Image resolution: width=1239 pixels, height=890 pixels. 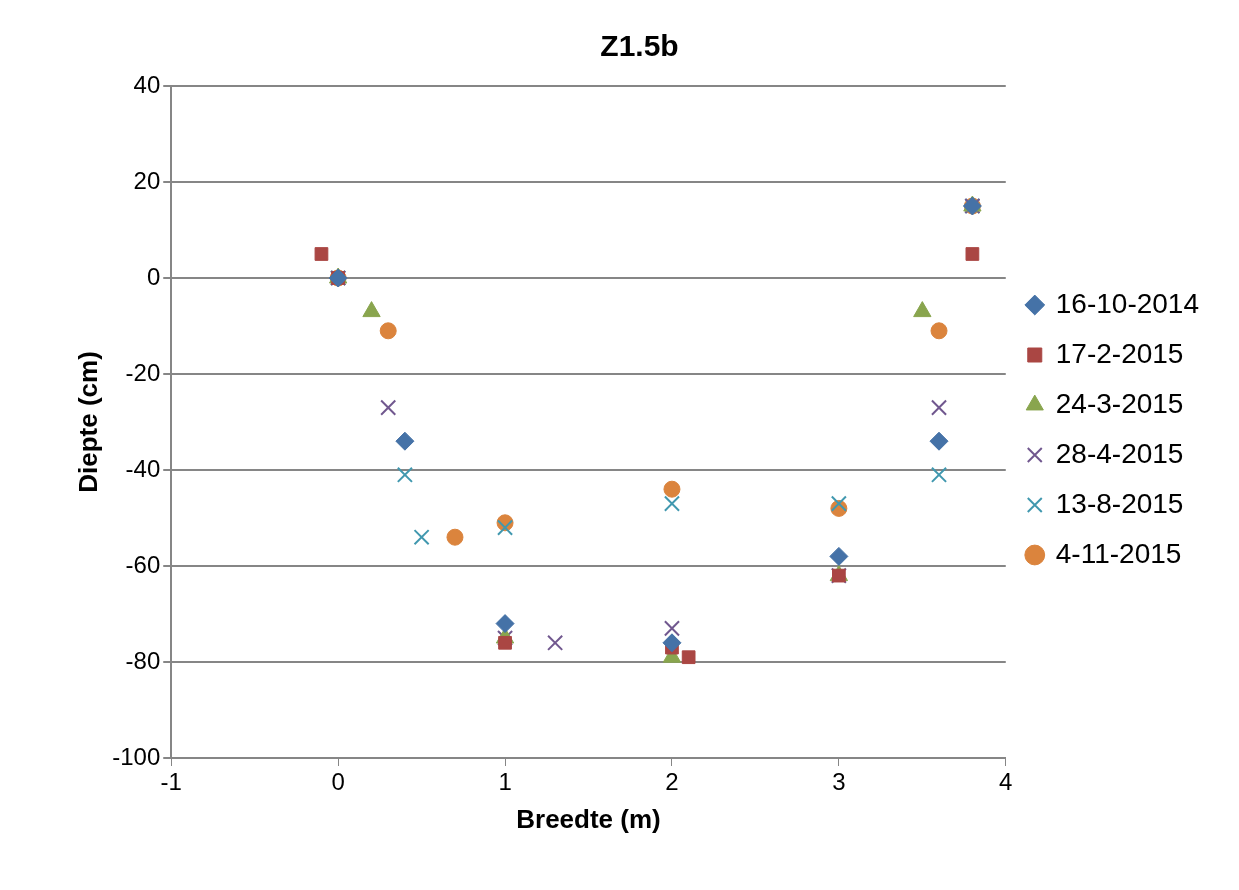 What do you see at coordinates (136, 756) in the screenshot?
I see `y-tick-label: -100` at bounding box center [136, 756].